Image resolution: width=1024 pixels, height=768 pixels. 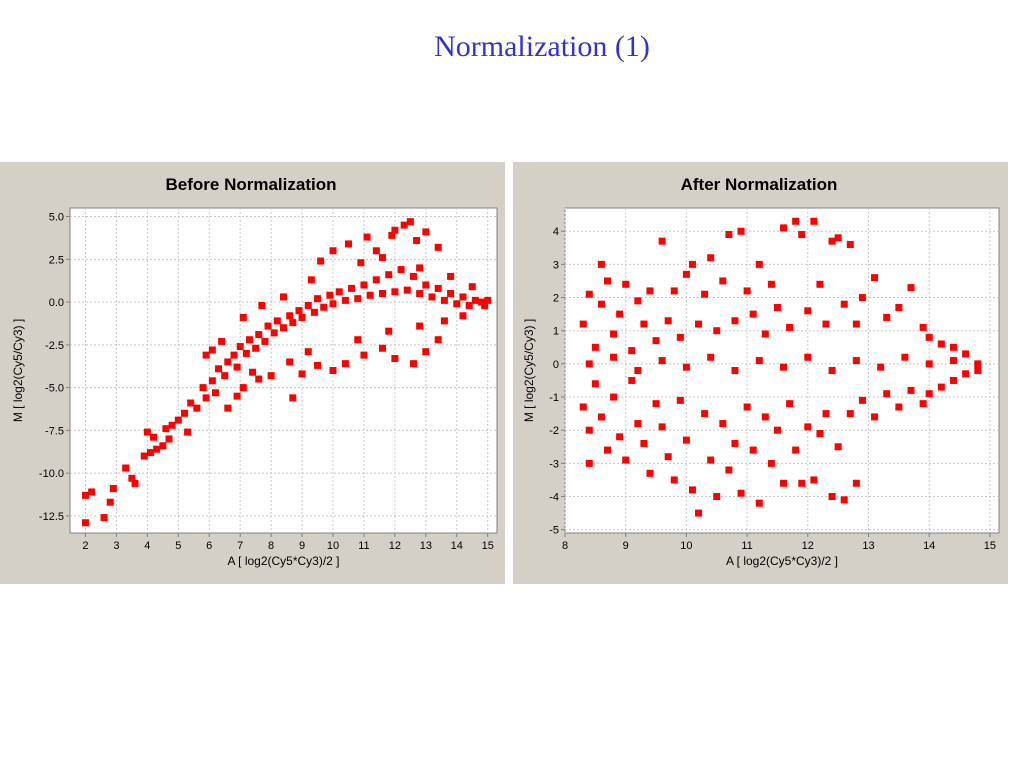 What do you see at coordinates (488, 546) in the screenshot?
I see `before-x-tick-label: 15` at bounding box center [488, 546].